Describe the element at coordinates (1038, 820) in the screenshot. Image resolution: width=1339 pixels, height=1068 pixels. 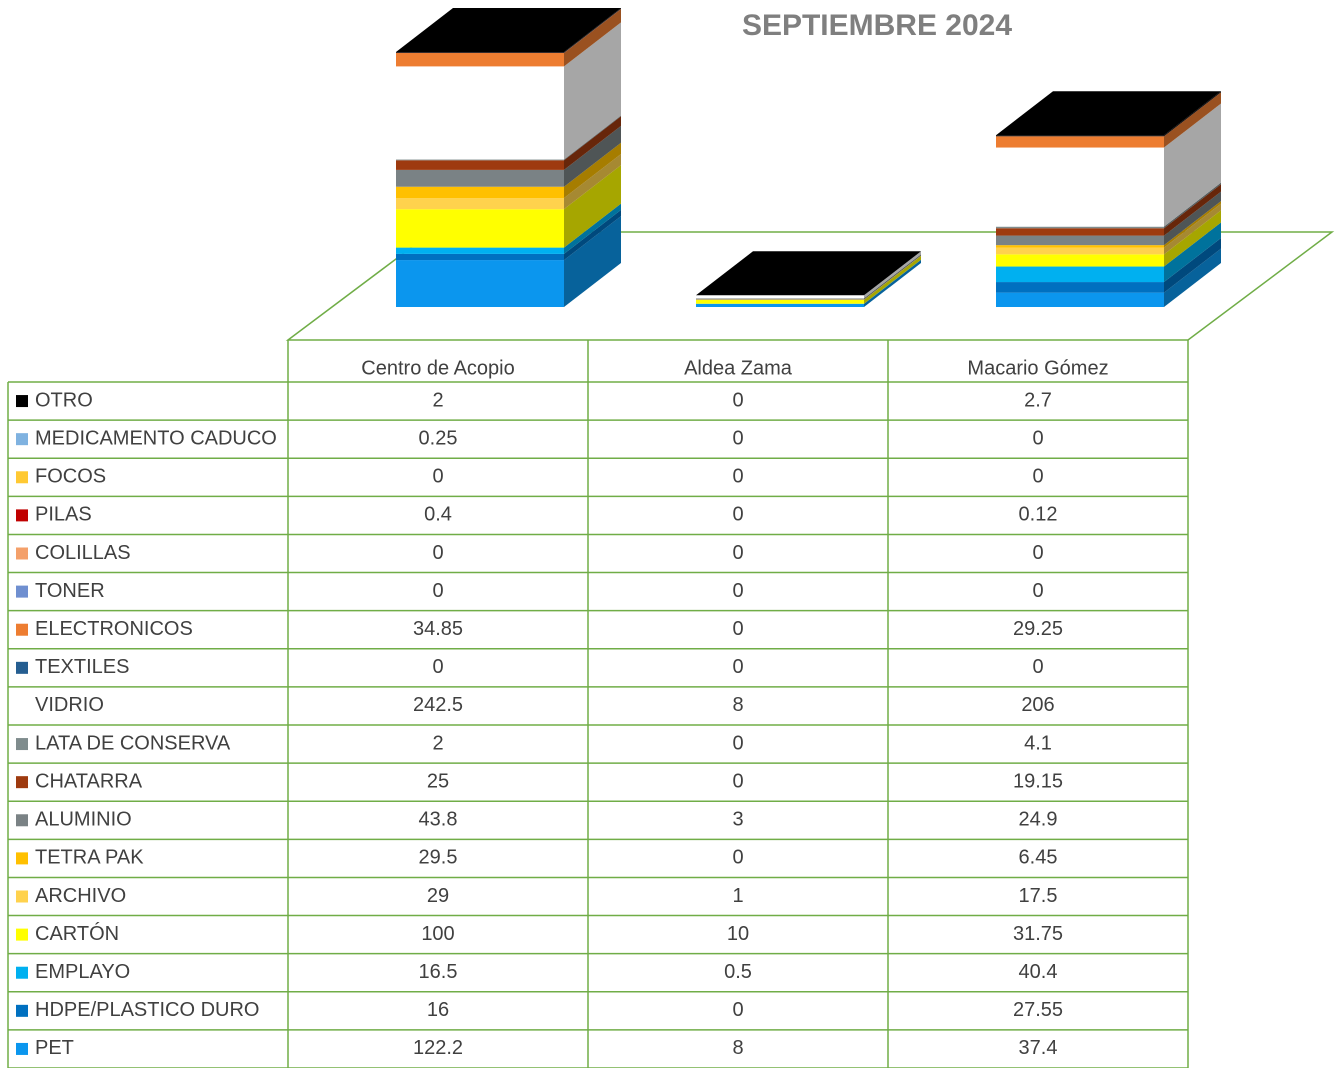
I see `table-value: 24.9` at that location.